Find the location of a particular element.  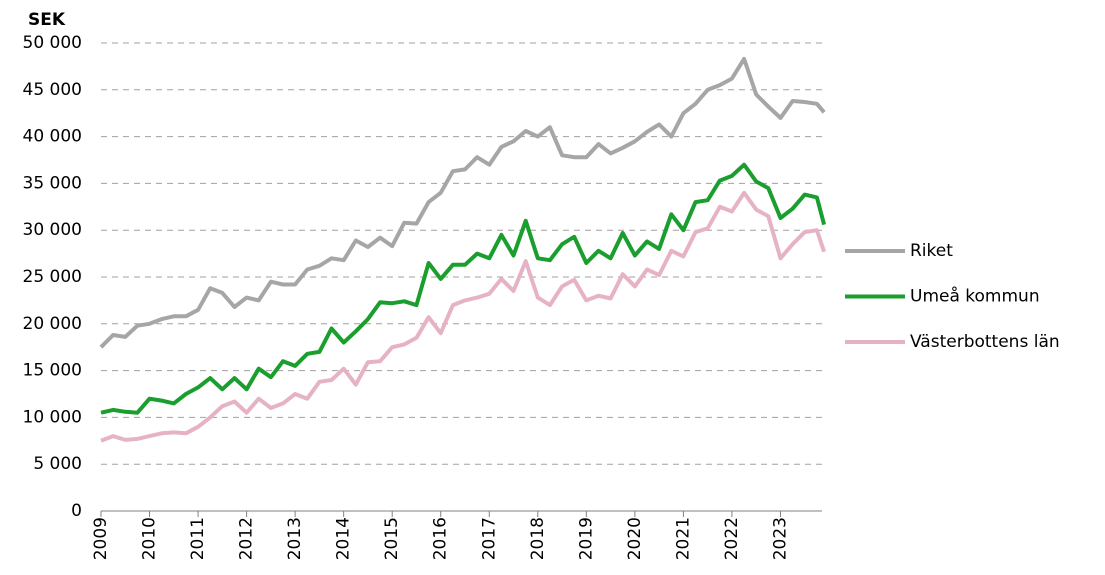

legend-label: Riket is located at coordinates (931, 251).